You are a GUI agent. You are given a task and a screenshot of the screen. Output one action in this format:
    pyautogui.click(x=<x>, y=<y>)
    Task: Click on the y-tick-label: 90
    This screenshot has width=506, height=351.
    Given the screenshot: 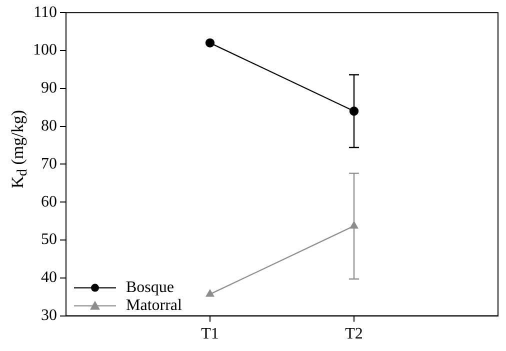 What is the action you would take?
    pyautogui.click(x=49, y=88)
    